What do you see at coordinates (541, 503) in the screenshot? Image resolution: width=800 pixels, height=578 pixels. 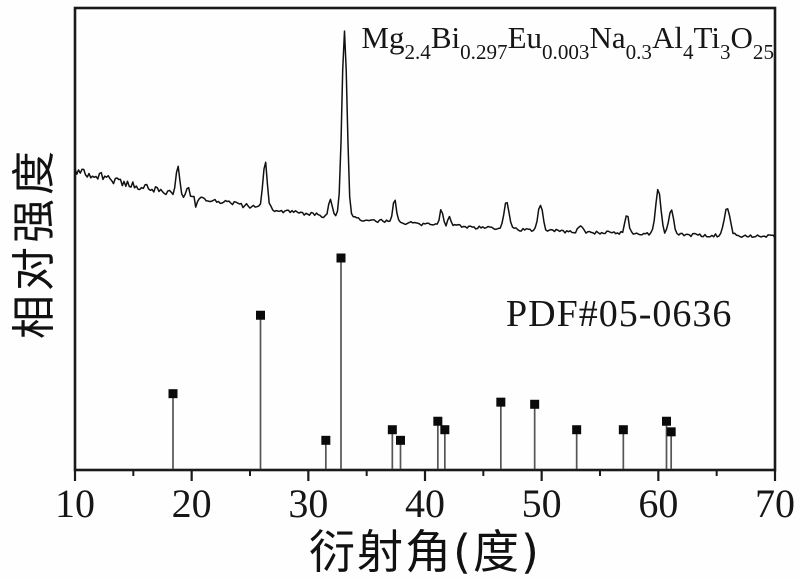 I see `x-tick-label: 50` at bounding box center [541, 503].